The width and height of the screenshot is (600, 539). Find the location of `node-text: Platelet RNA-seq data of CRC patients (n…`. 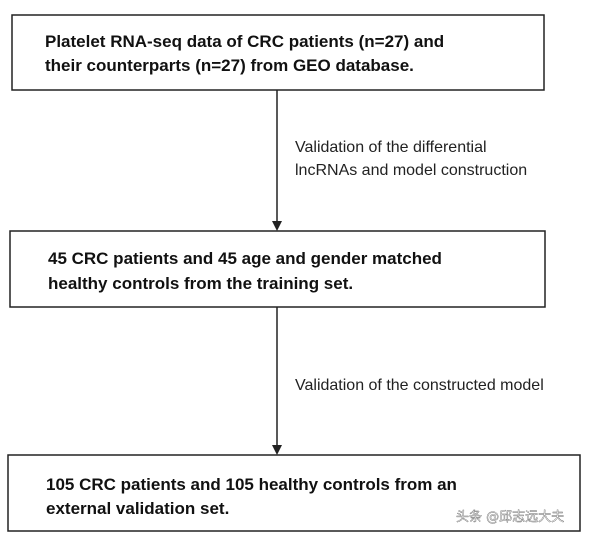

node-text: Platelet RNA-seq data of CRC patients (n… is located at coordinates (244, 41).